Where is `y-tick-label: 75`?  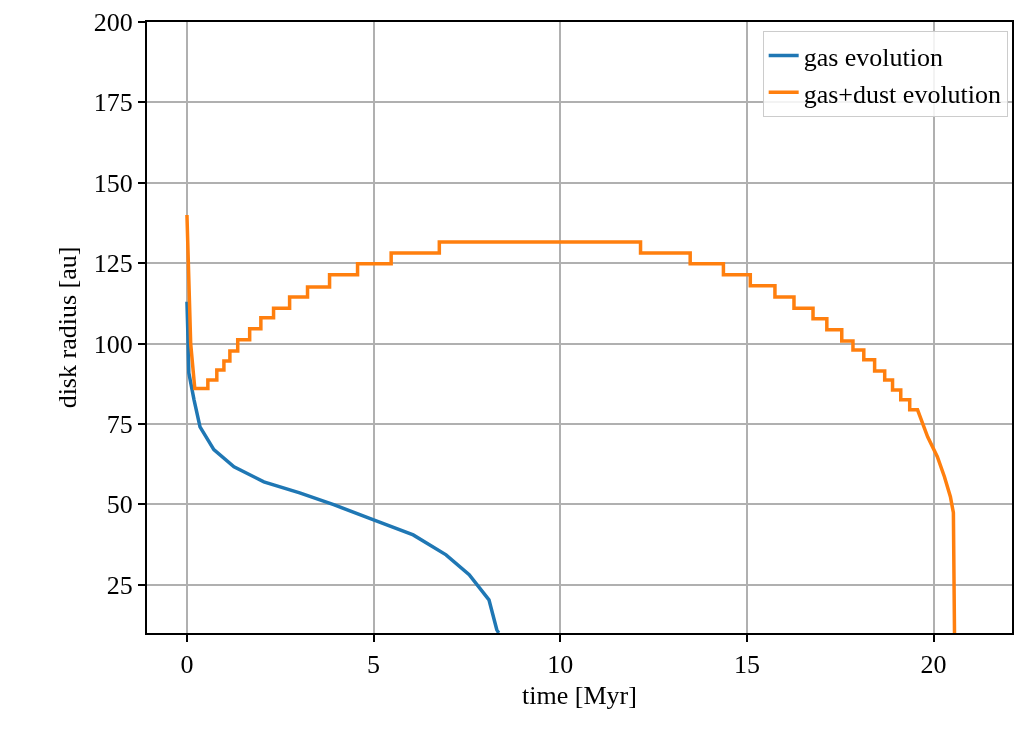 y-tick-label: 75 is located at coordinates (119, 425).